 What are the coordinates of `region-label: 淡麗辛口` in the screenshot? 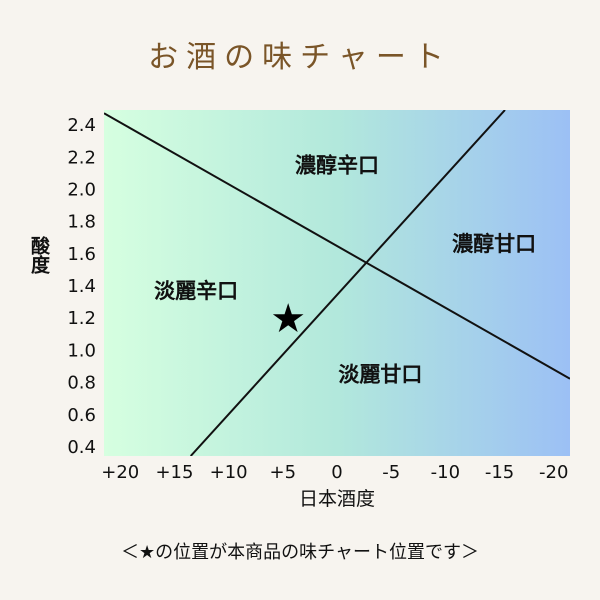 It's located at (196, 291).